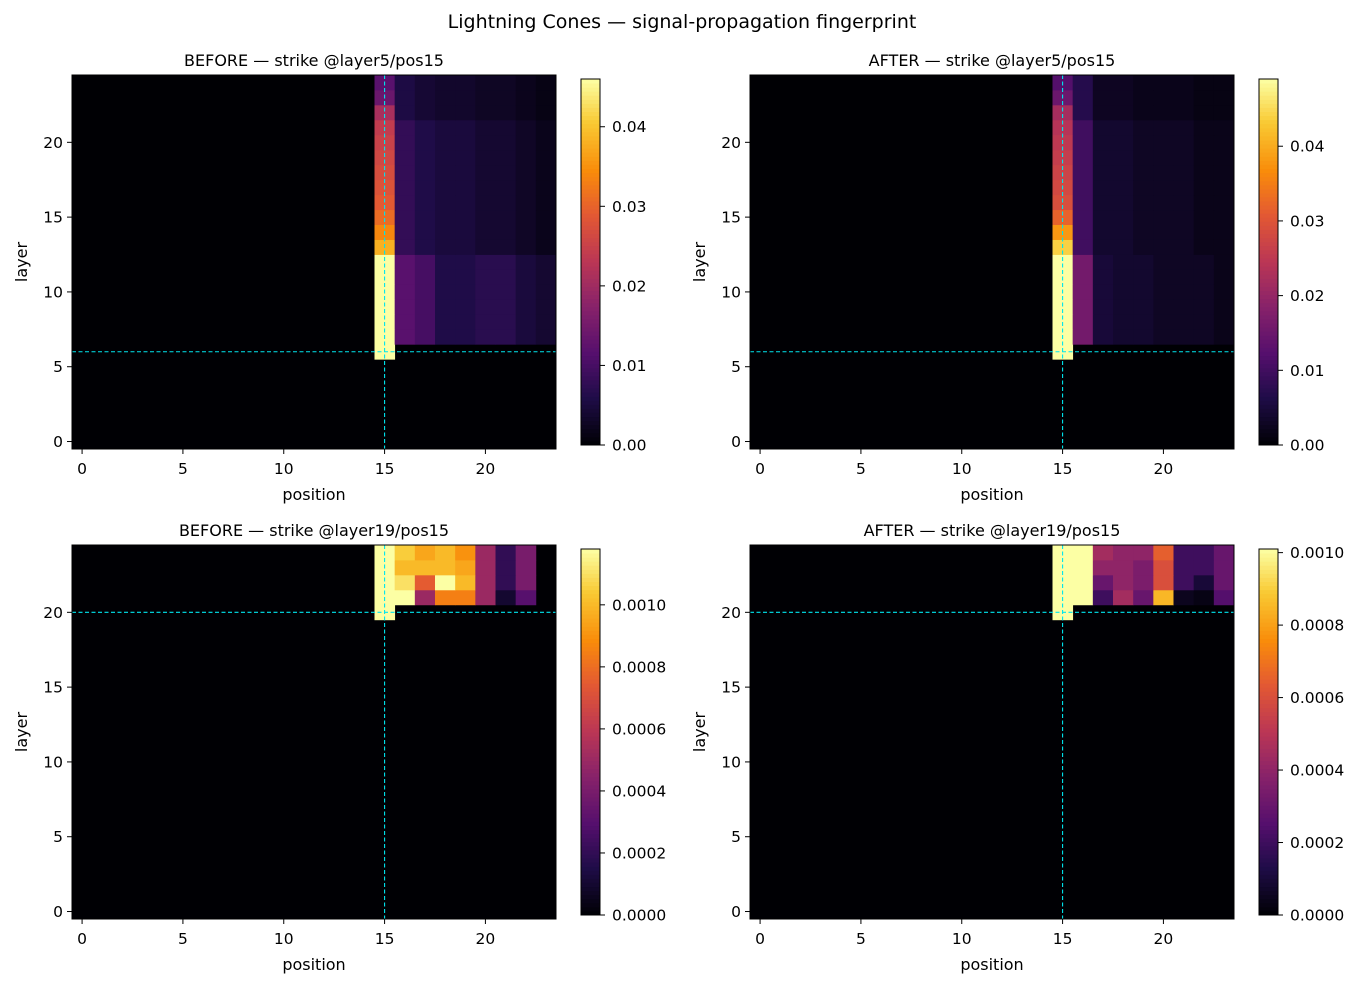 The image size is (1363, 987). I want to click on x-tick-label: 20, so click(1164, 469).